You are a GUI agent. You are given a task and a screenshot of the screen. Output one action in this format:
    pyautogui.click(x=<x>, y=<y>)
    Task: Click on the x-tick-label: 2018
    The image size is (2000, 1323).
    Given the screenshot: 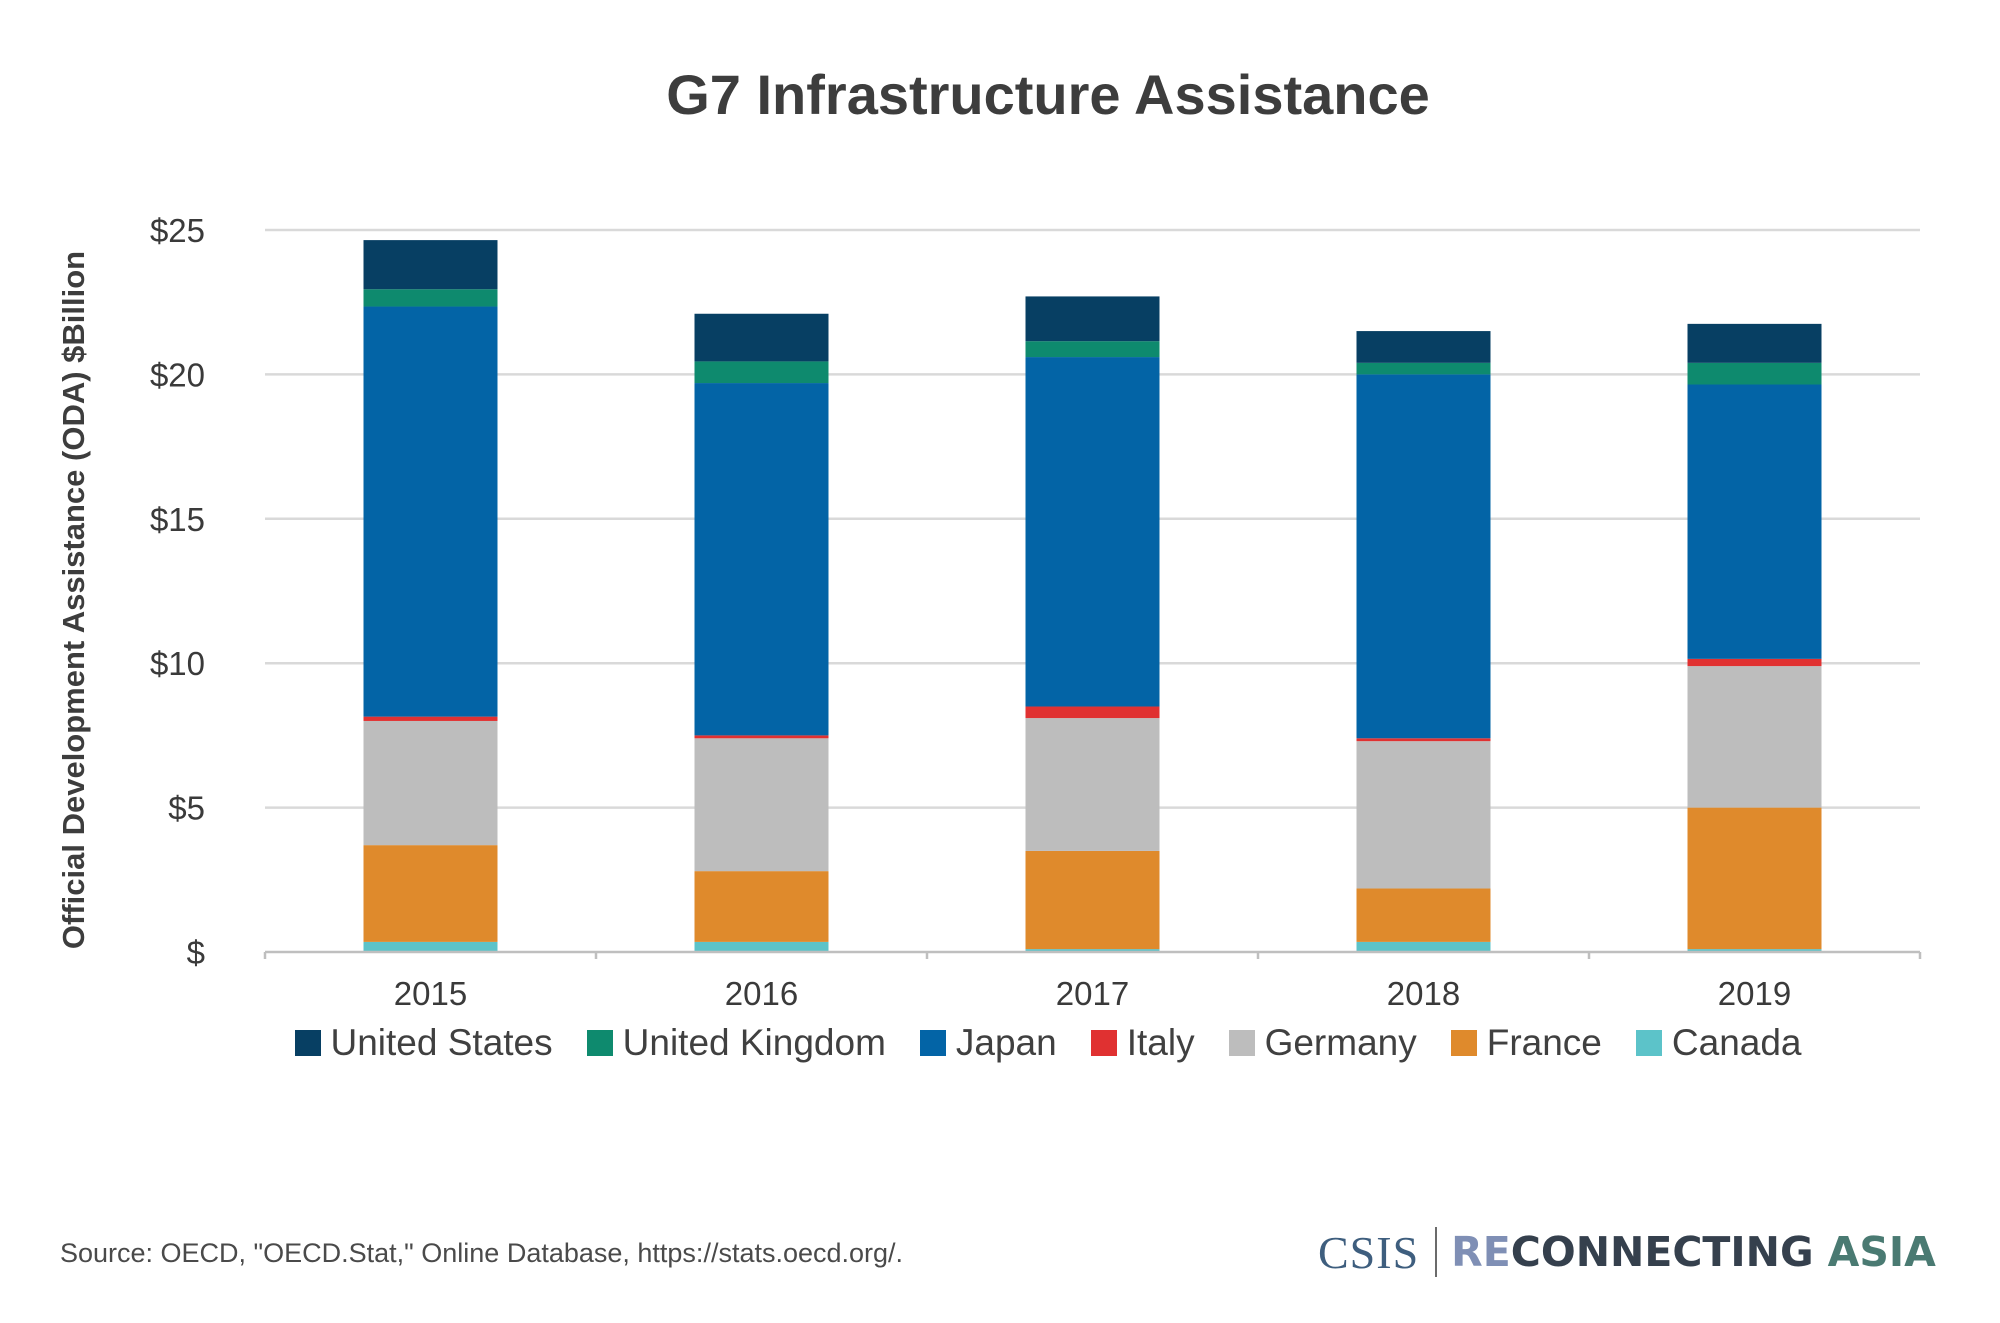 What is the action you would take?
    pyautogui.click(x=1423, y=993)
    